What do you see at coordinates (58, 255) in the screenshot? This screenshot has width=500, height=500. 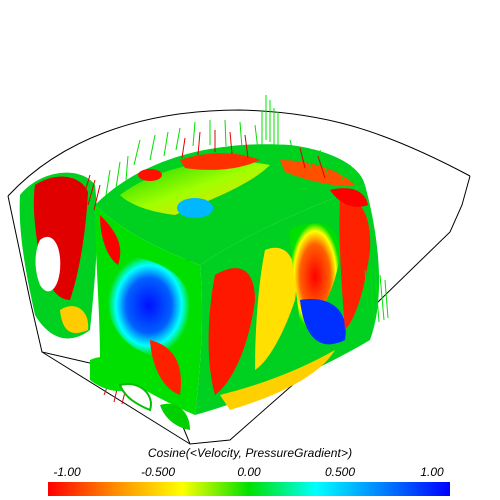 I see `left-surface` at bounding box center [58, 255].